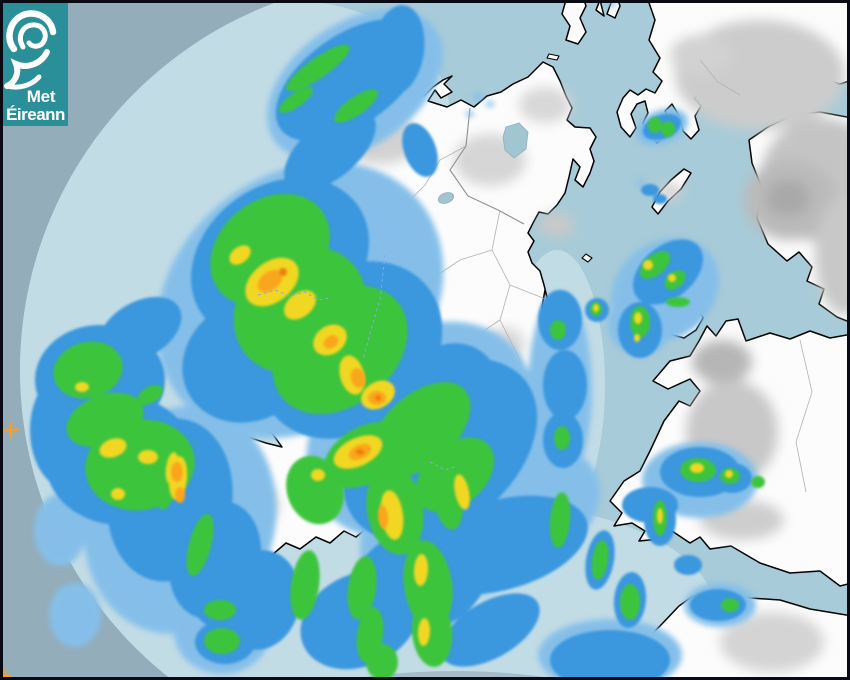  I want to click on station-marker-west, so click(11, 430).